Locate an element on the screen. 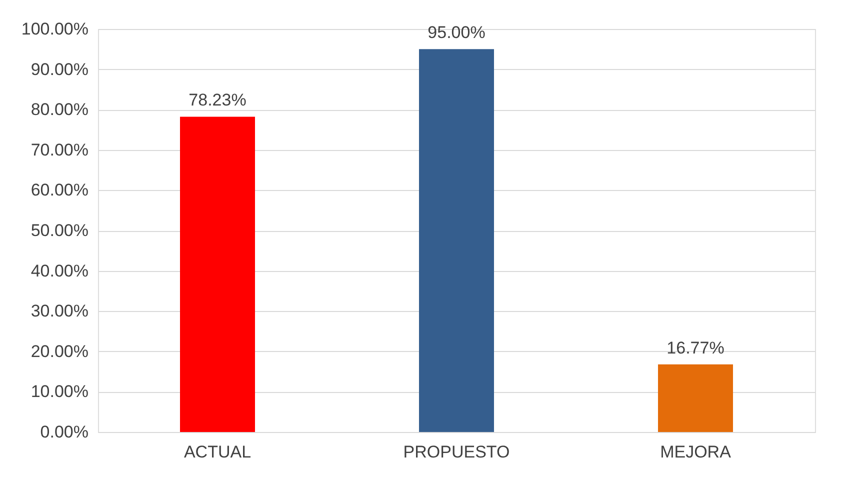 This screenshot has height=484, width=851. x-tick-label: PROPUESTO is located at coordinates (456, 452).